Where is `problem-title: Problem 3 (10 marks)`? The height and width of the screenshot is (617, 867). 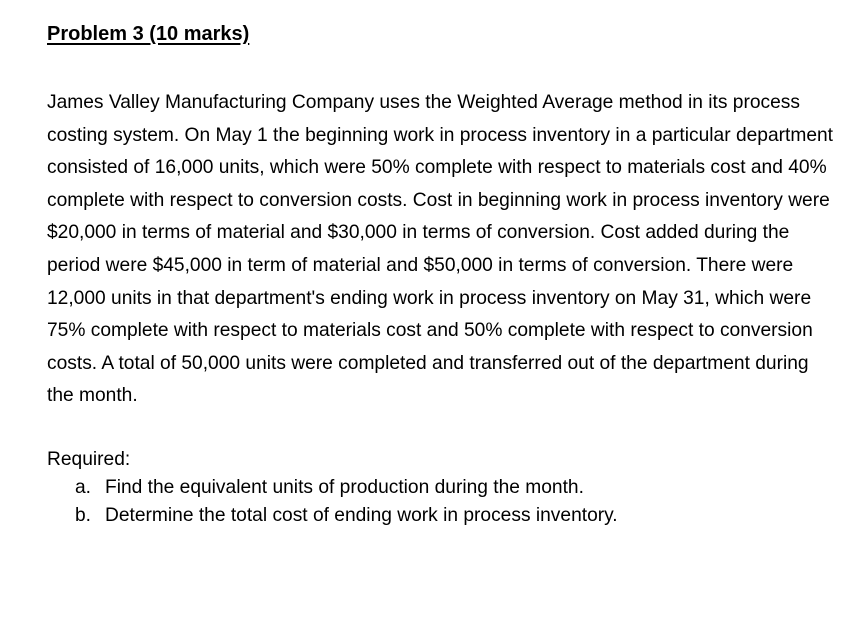 problem-title: Problem 3 (10 marks) is located at coordinates (148, 34).